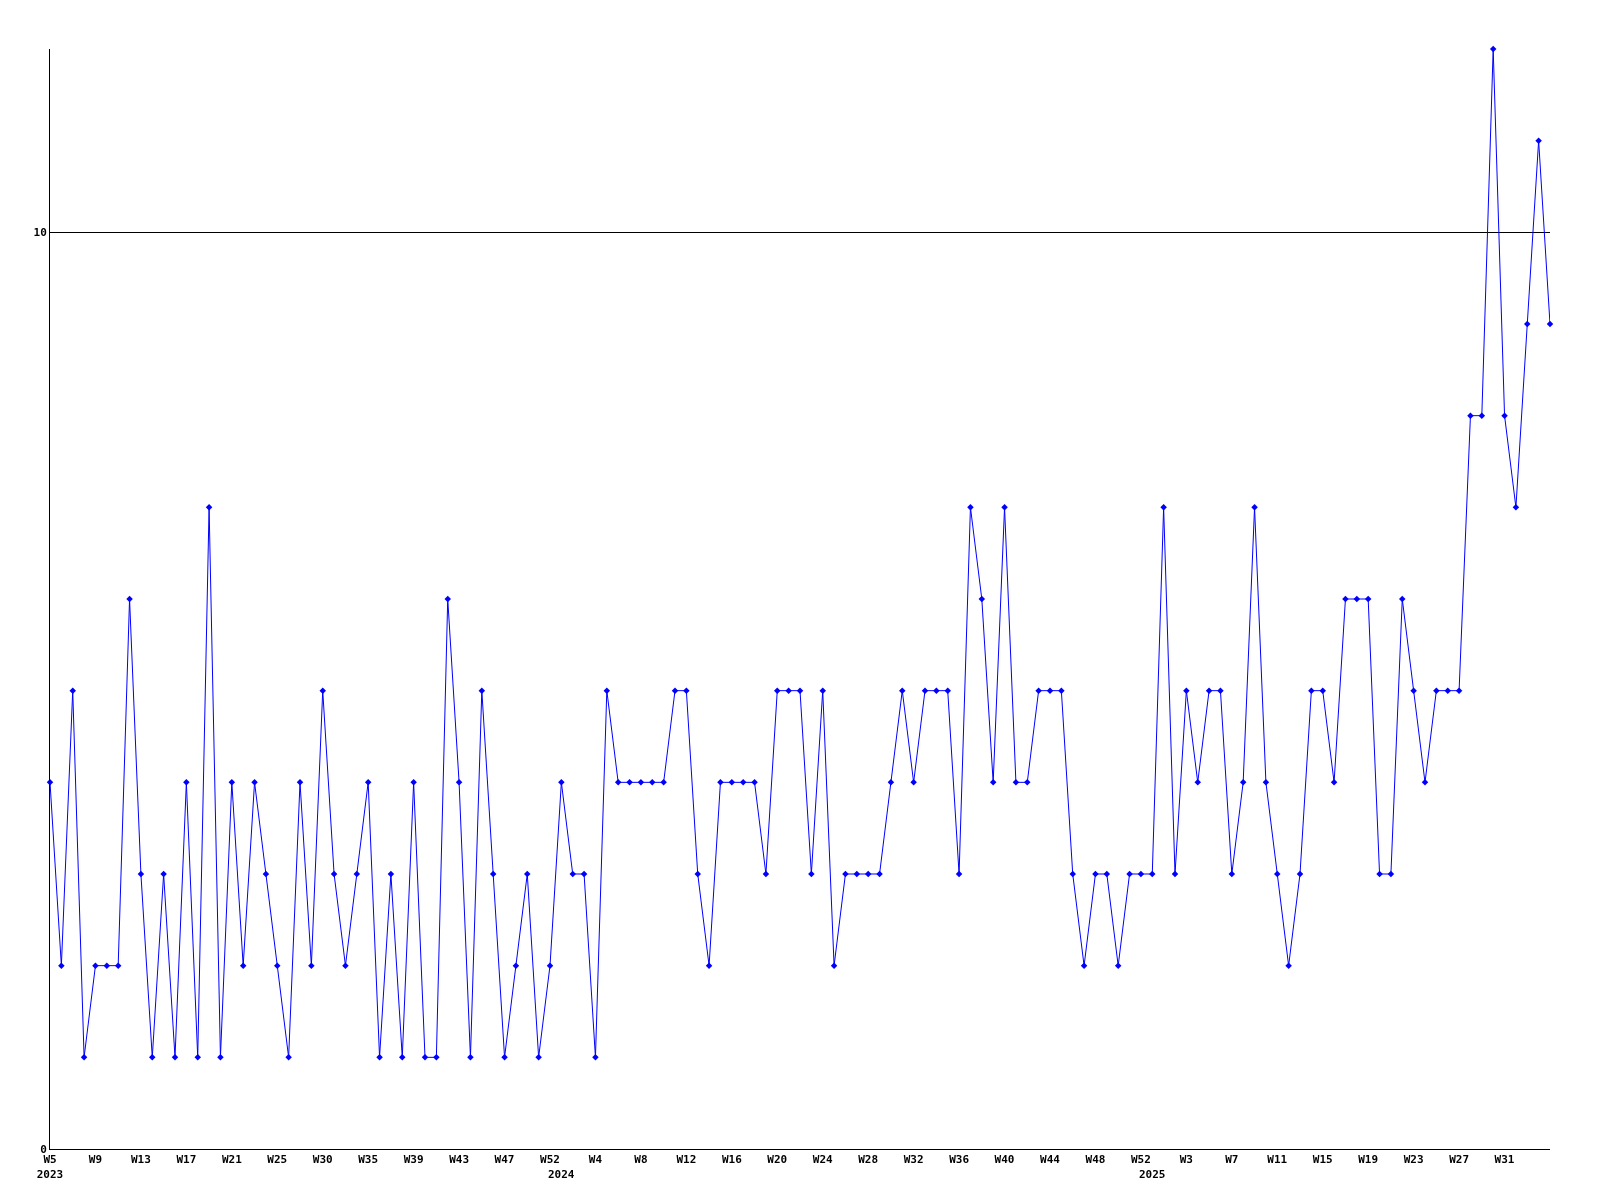  Describe the element at coordinates (50, 1167) in the screenshot. I see `x-tick-label: W5 2023` at that location.